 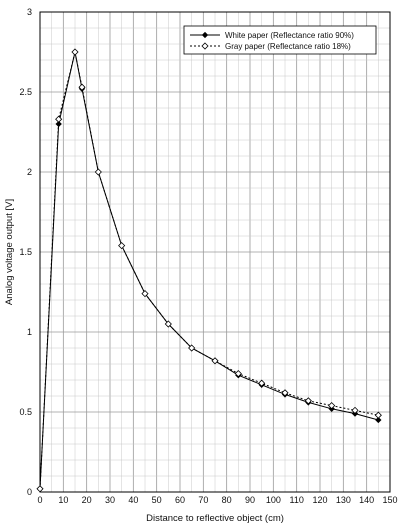 What do you see at coordinates (215, 518) in the screenshot?
I see `x-axis-label: Distance to reflective object (cm)` at bounding box center [215, 518].